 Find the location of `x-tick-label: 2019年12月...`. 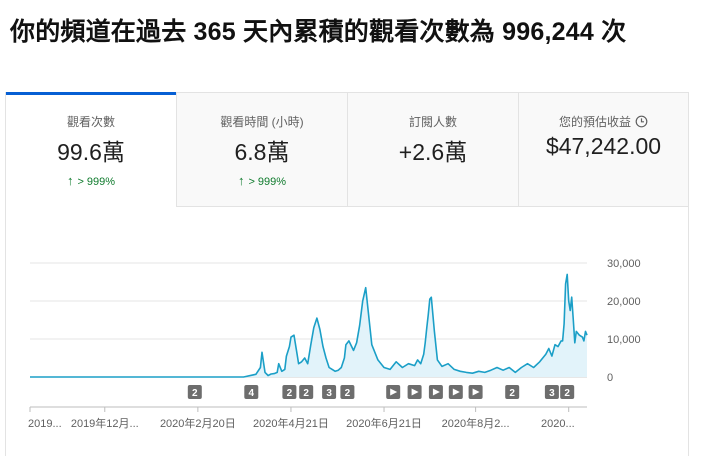

x-tick-label: 2019年12月... is located at coordinates (105, 423).